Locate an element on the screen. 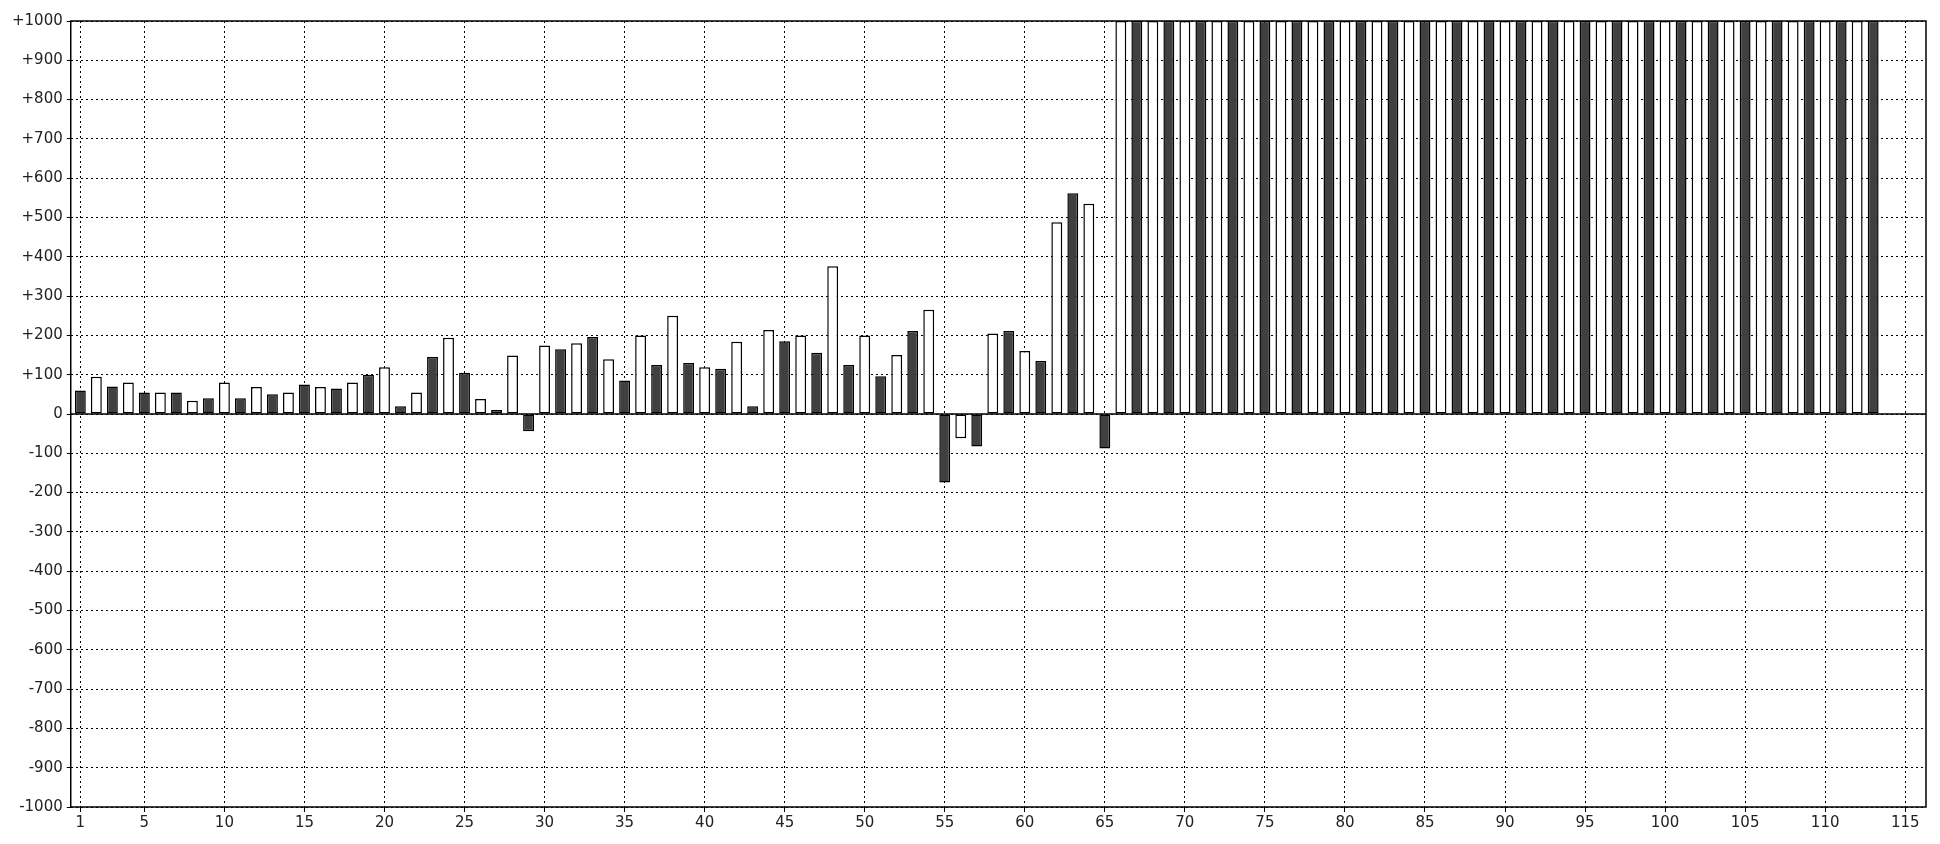 This screenshot has height=844, width=1940. x-tick-label: 60 is located at coordinates (1025, 821).